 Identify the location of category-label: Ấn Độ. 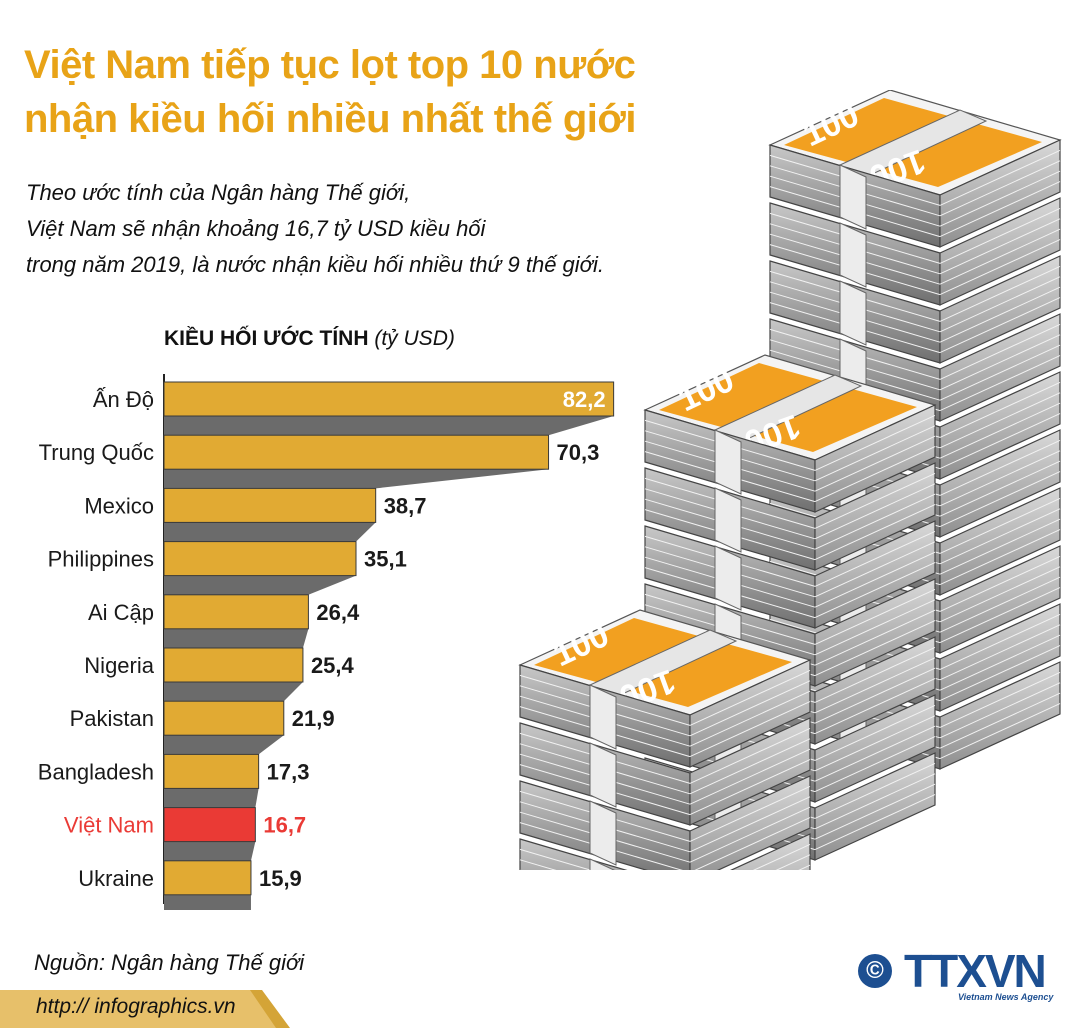
(123, 399).